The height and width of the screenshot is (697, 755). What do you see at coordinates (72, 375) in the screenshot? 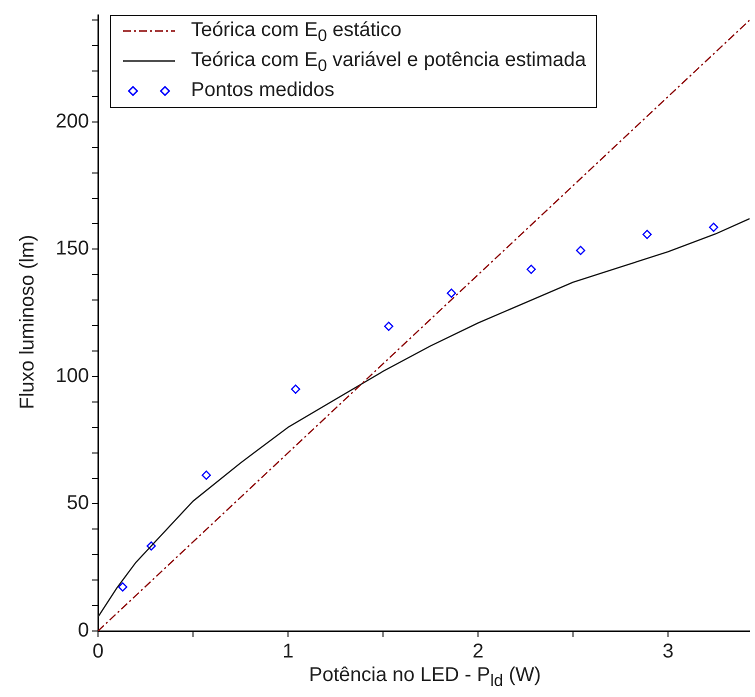
I see `y-tick-label: 100` at bounding box center [72, 375].